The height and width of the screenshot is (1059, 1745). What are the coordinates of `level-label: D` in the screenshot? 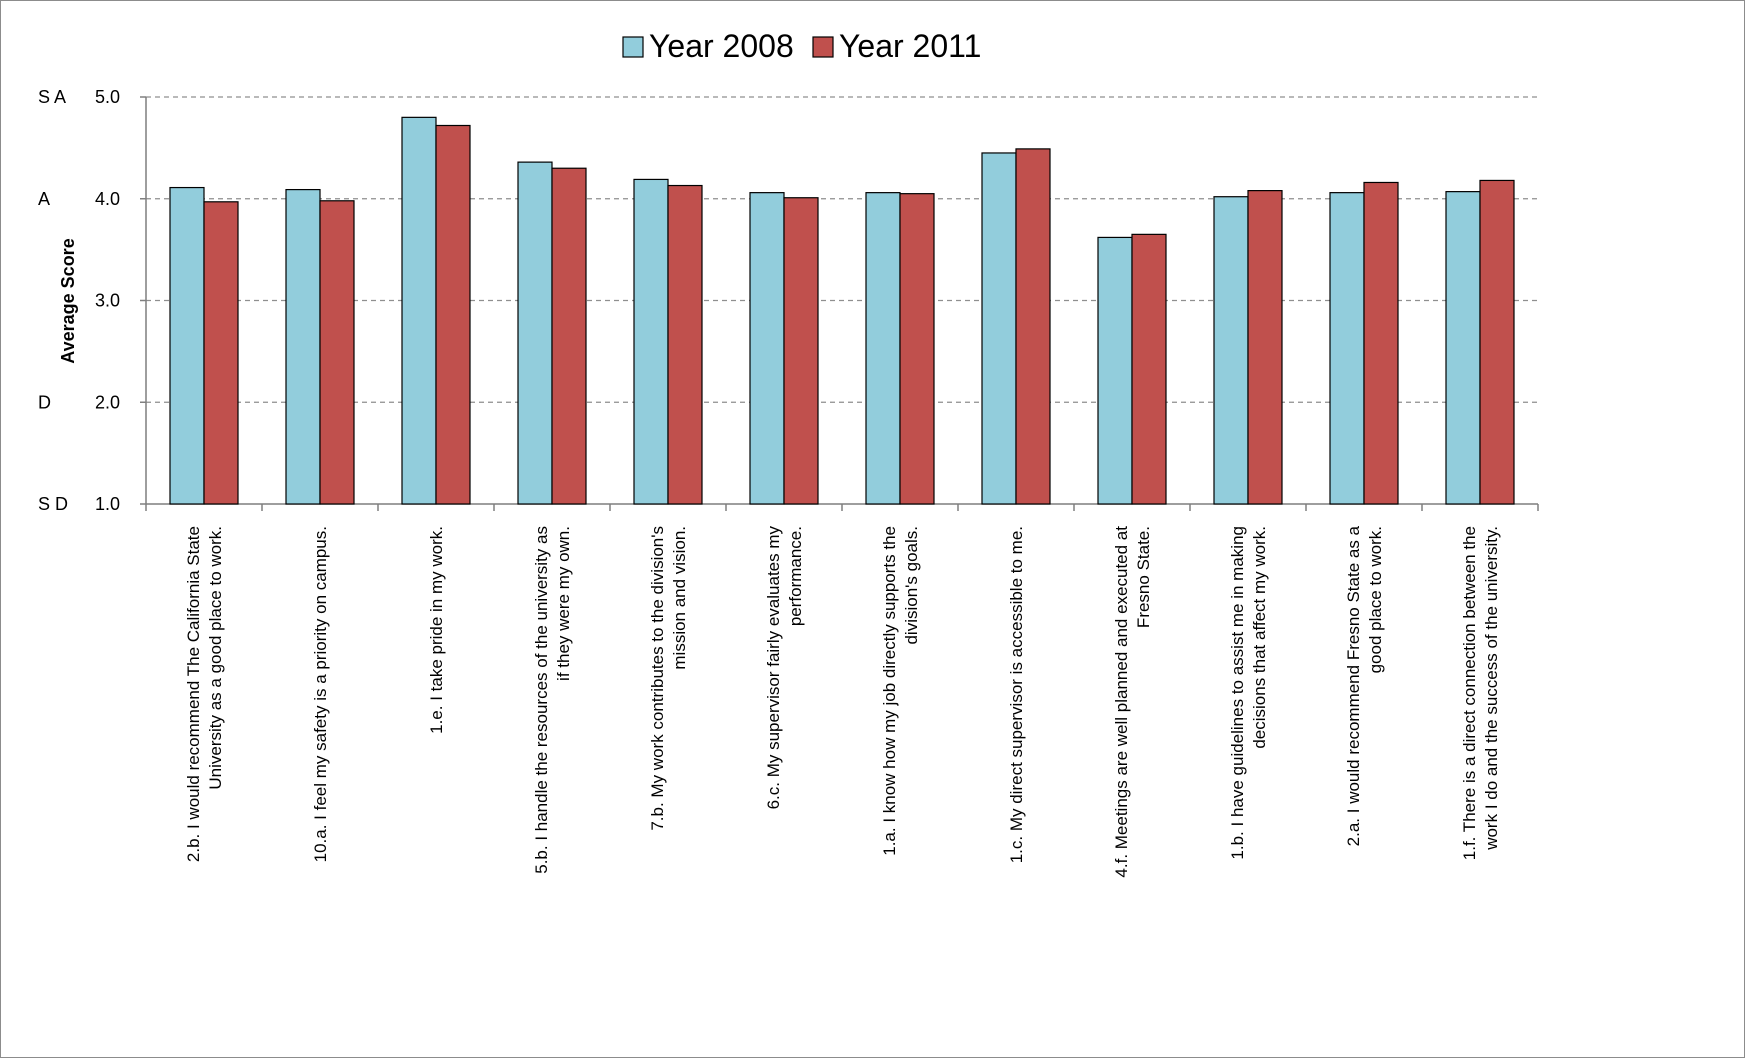 It's located at (44, 402).